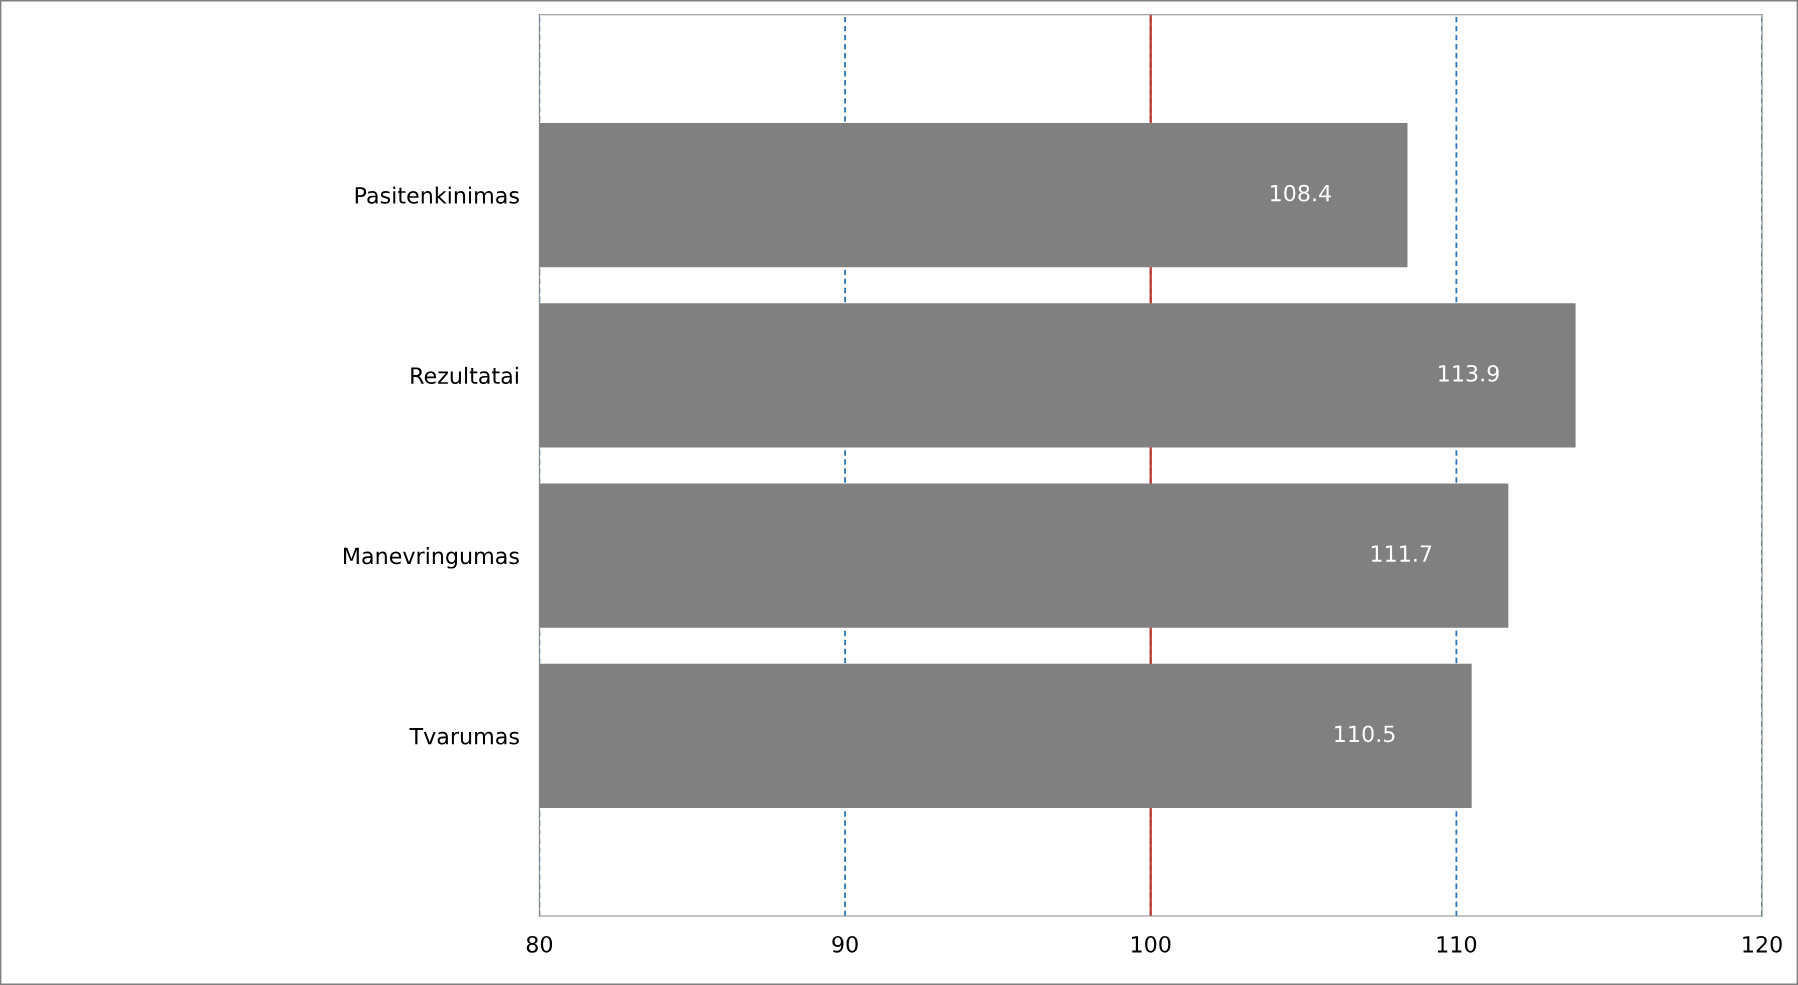  I want to click on y-tick-label: Manevringumas, so click(431, 558).